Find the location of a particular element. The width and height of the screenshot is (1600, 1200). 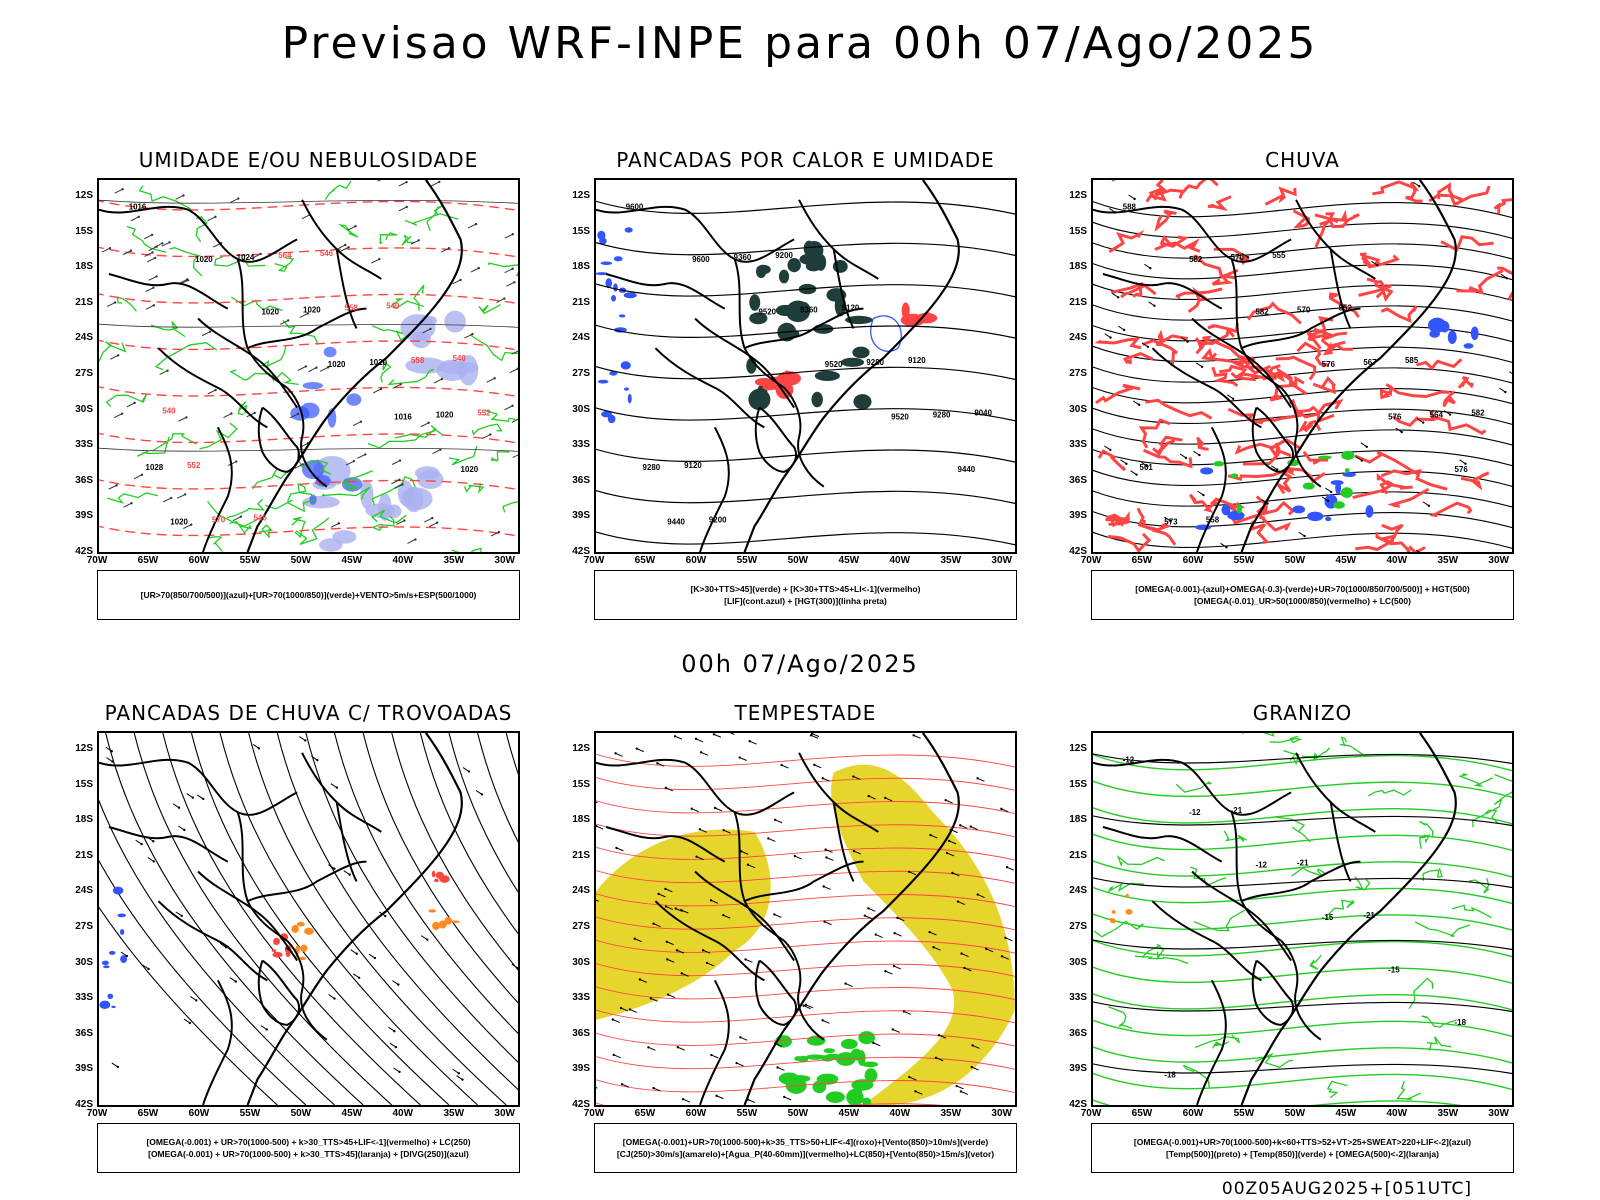

isoline-label: 558 is located at coordinates (418, 360).